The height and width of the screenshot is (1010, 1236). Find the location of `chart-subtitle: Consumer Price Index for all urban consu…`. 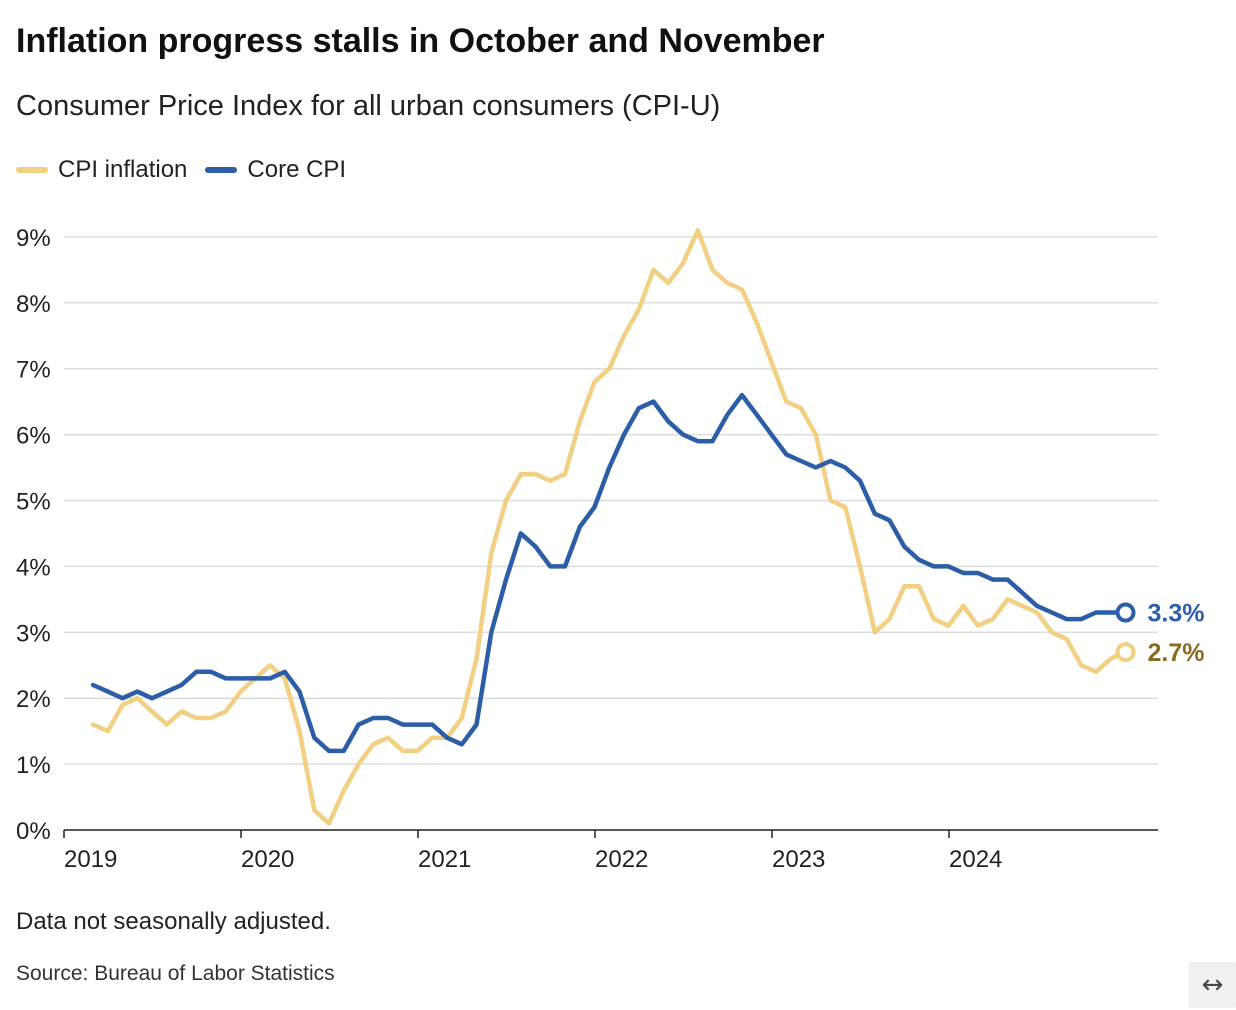

chart-subtitle: Consumer Price Index for all urban consu… is located at coordinates (368, 106).